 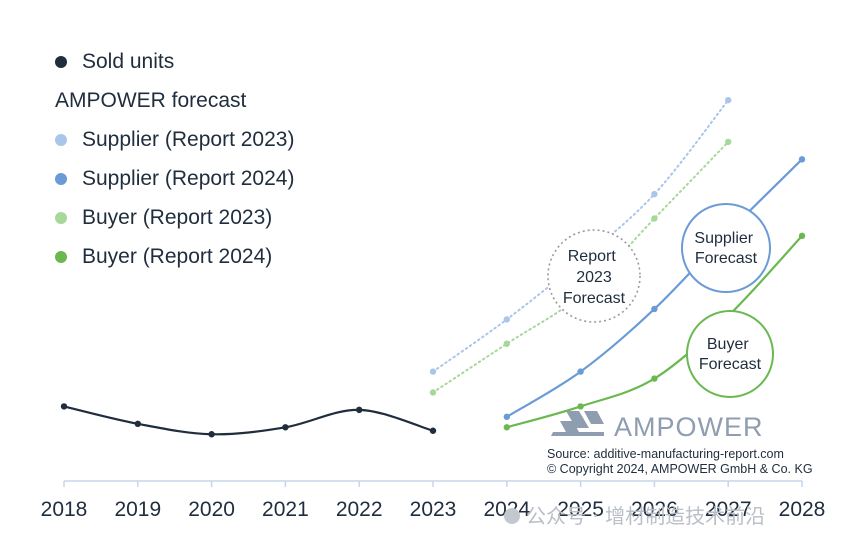 What do you see at coordinates (506, 343) in the screenshot?
I see `point-buyer_2023-2024` at bounding box center [506, 343].